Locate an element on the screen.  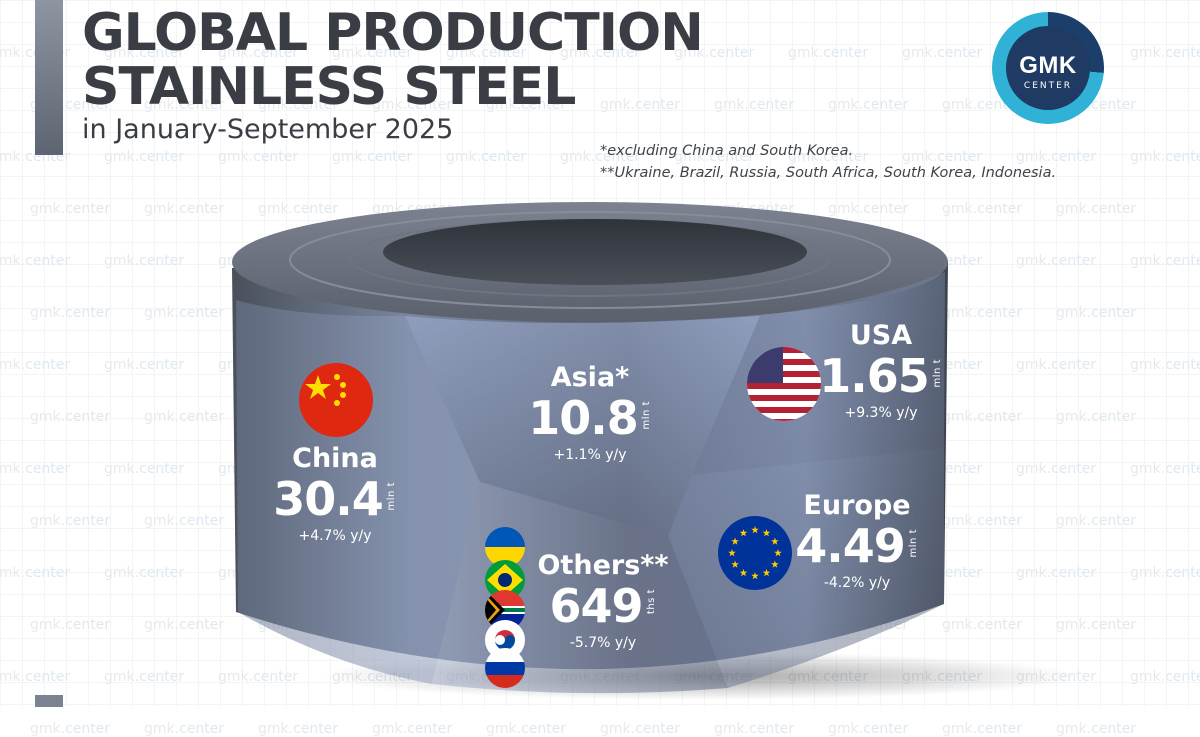
segment-unit-europe: mln t is located at coordinates (913, 543).